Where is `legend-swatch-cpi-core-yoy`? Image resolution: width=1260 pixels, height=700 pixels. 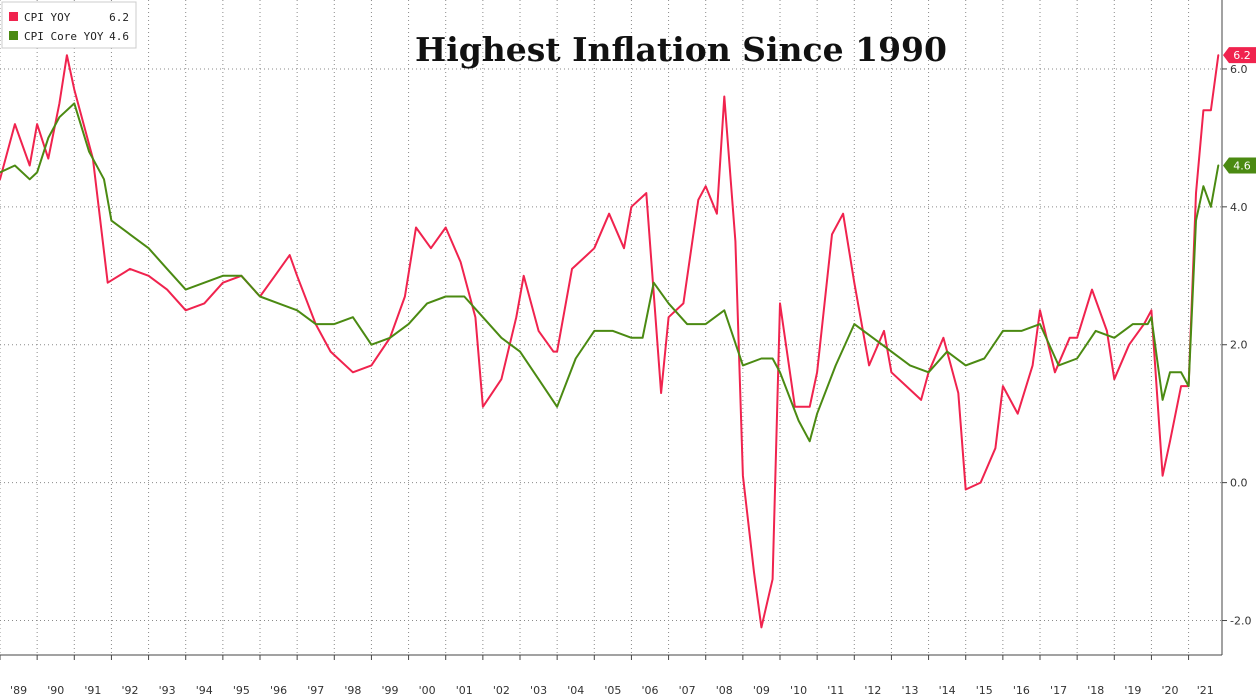
legend-swatch-cpi-core-yoy is located at coordinates (13, 35).